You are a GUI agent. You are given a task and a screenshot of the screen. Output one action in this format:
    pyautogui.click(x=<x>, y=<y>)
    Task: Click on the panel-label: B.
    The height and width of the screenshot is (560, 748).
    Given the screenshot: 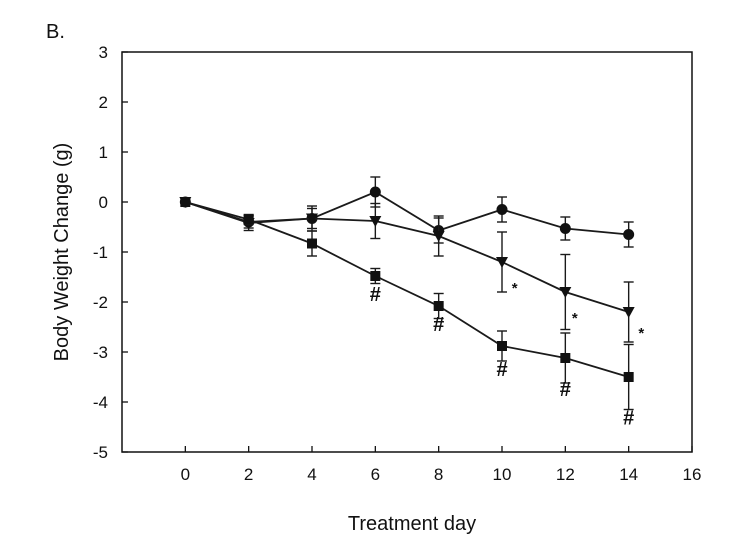 What is the action you would take?
    pyautogui.click(x=55, y=32)
    